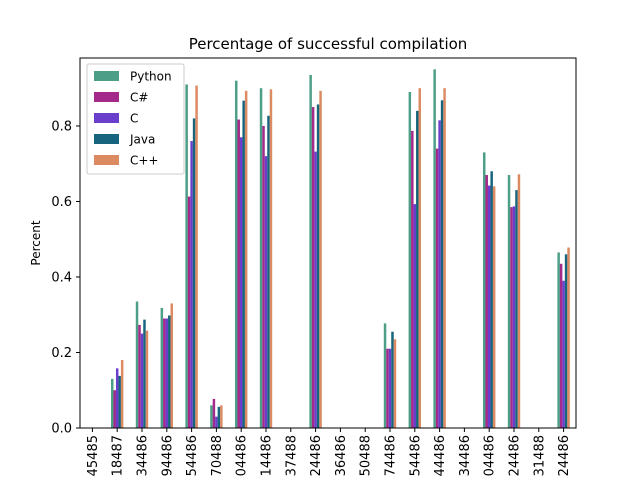 The image size is (640, 484). What do you see at coordinates (267, 455) in the screenshot?
I see `x-tick-label: 14486` at bounding box center [267, 455].